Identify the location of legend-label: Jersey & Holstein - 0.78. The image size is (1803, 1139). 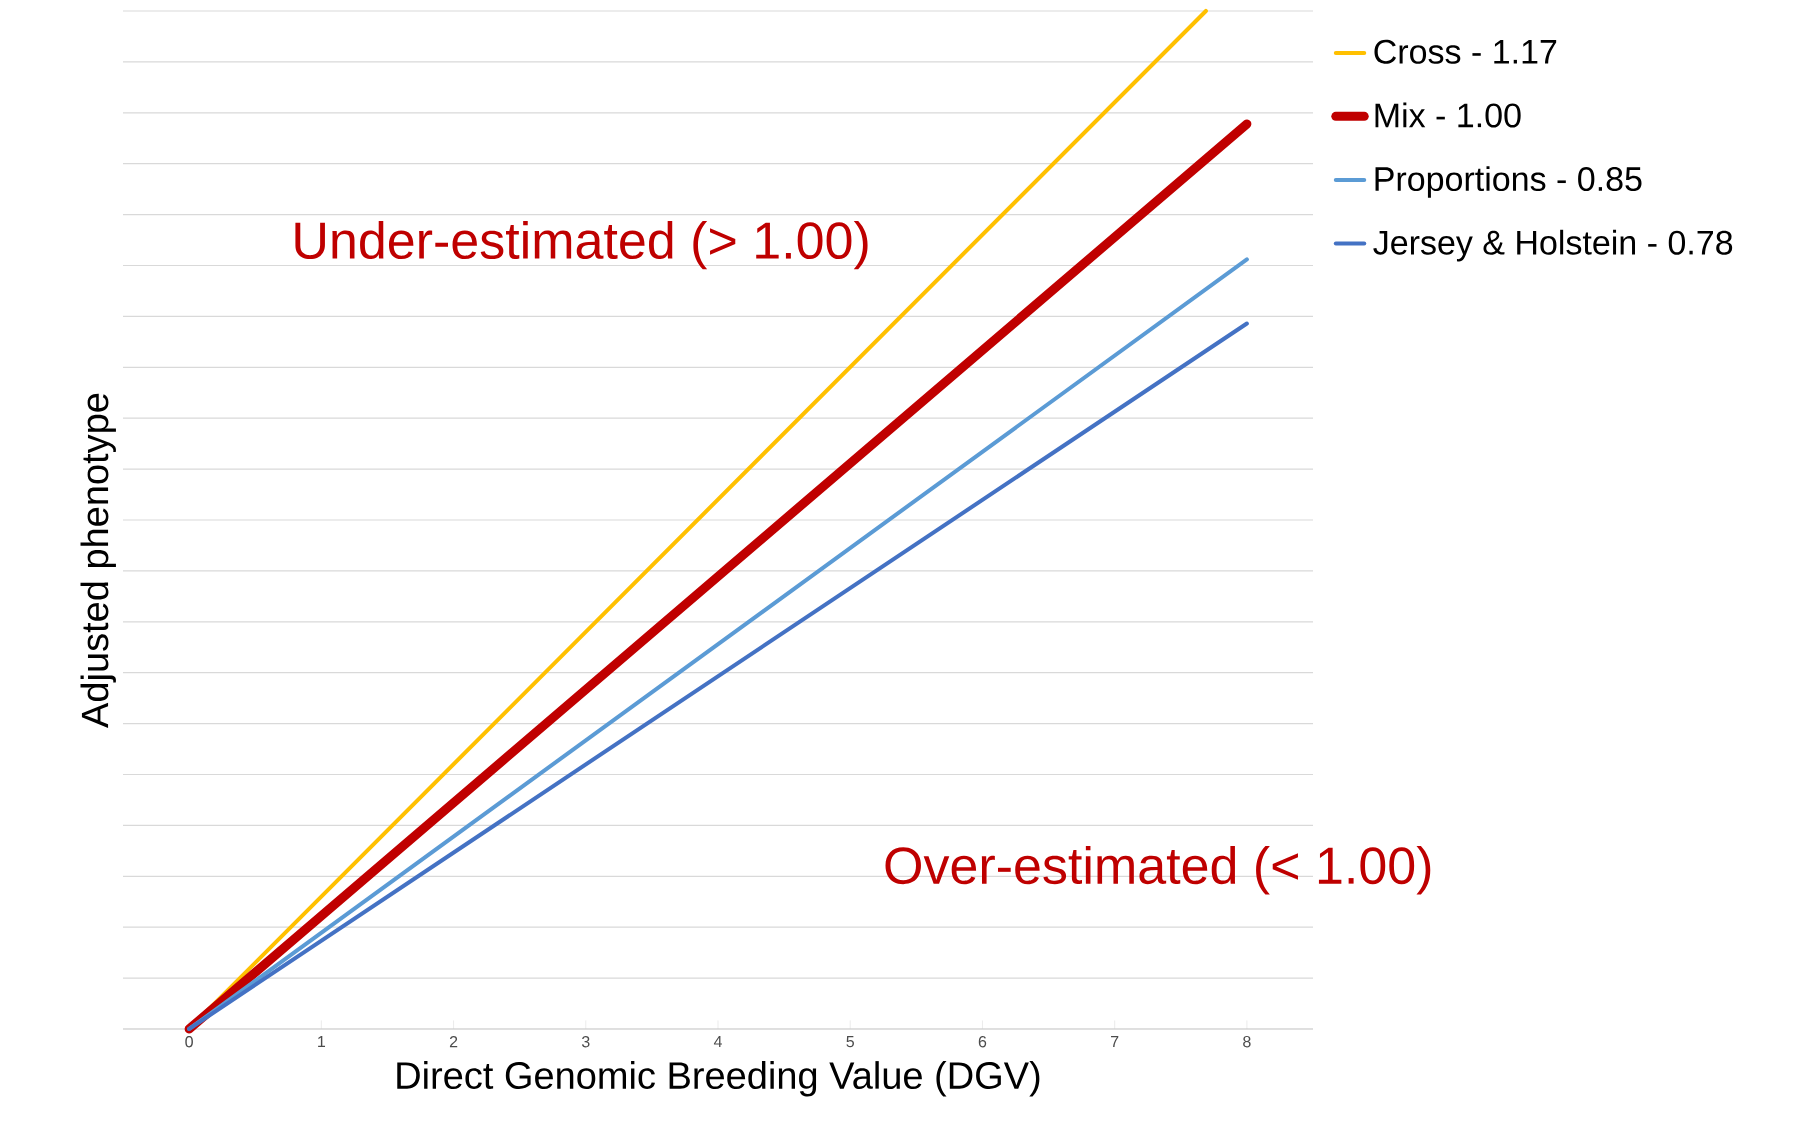
(1553, 245).